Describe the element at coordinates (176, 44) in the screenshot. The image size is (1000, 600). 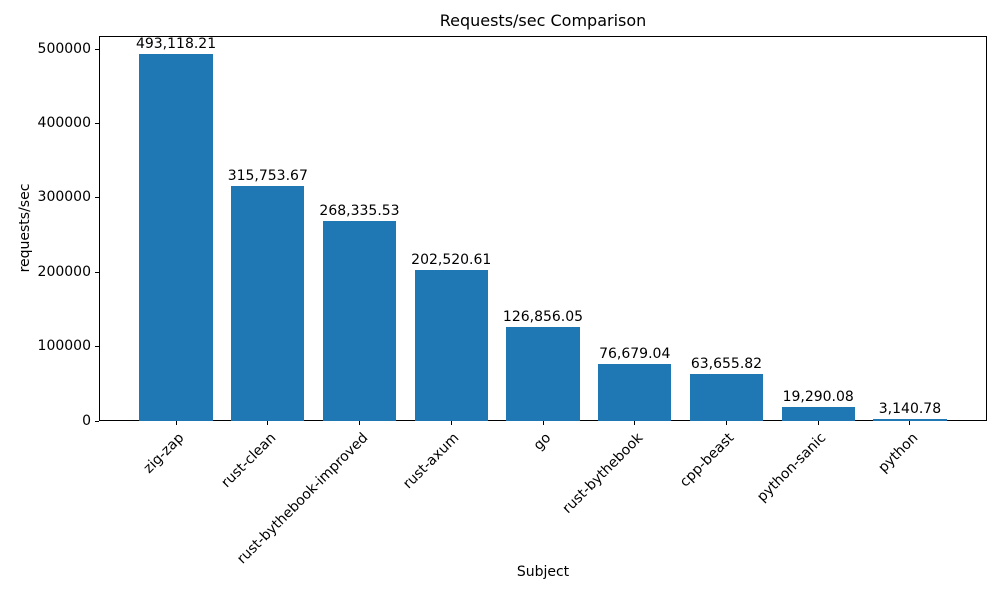
I see `bar-value-label: 493,118.21` at that location.